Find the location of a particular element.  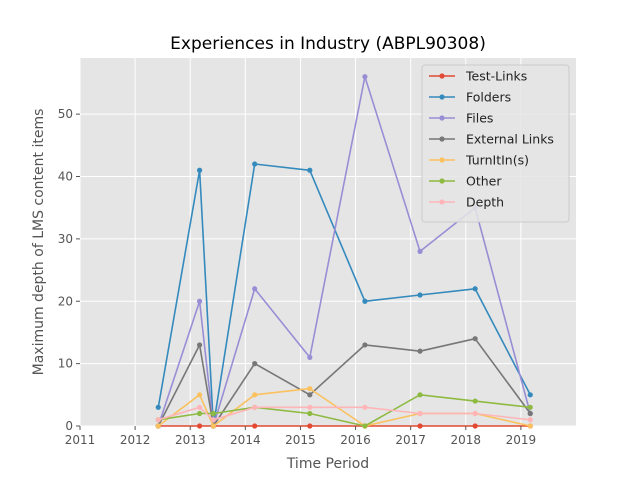

legend-item: Folders is located at coordinates (470, 97).